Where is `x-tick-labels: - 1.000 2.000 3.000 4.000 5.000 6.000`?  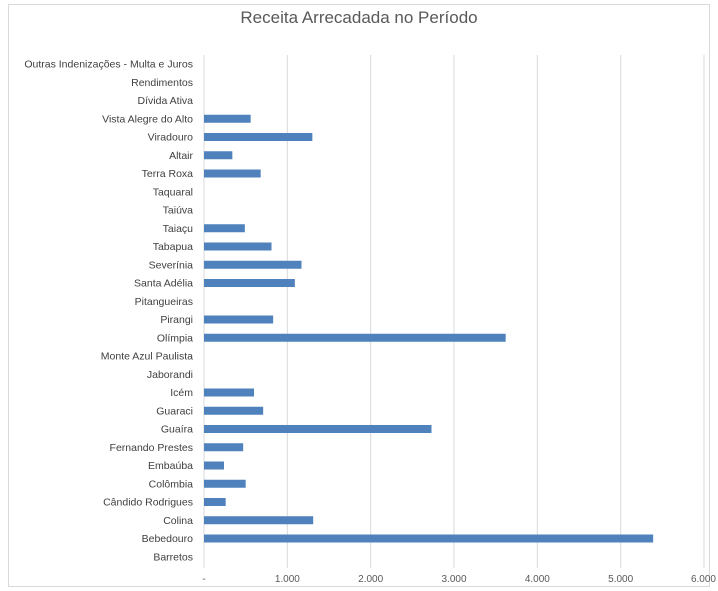
x-tick-labels: - 1.000 2.000 3.000 4.000 5.000 6.000 is located at coordinates (459, 579).